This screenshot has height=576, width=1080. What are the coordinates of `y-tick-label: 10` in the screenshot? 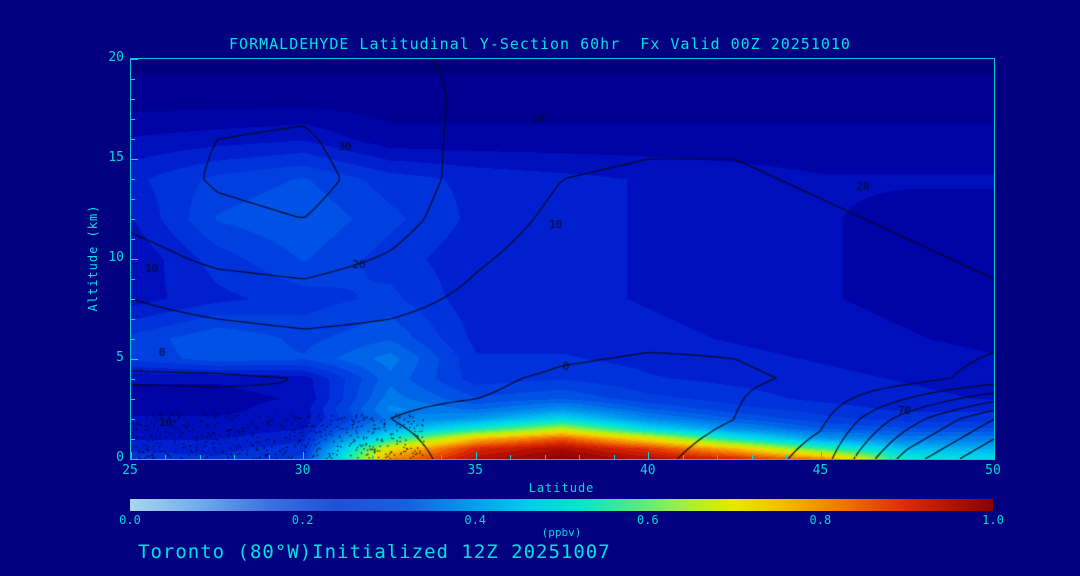 It's located at (116, 257).